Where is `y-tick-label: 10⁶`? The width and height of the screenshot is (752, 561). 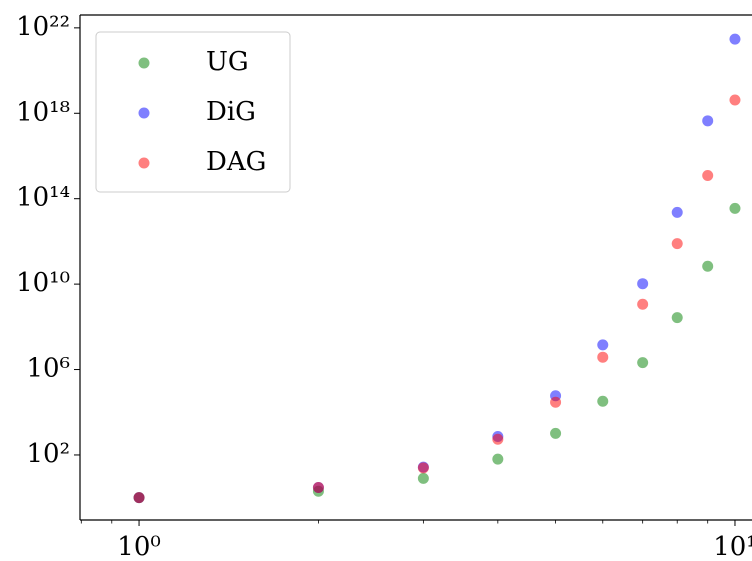
y-tick-label: 10⁶ is located at coordinates (48, 369).